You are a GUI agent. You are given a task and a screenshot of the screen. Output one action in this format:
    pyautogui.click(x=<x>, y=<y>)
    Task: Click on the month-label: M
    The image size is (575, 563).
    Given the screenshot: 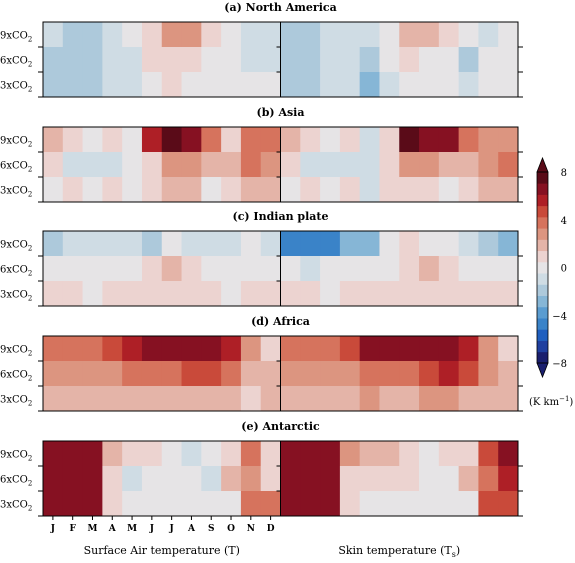 What is the action you would take?
    pyautogui.click(x=132, y=529)
    